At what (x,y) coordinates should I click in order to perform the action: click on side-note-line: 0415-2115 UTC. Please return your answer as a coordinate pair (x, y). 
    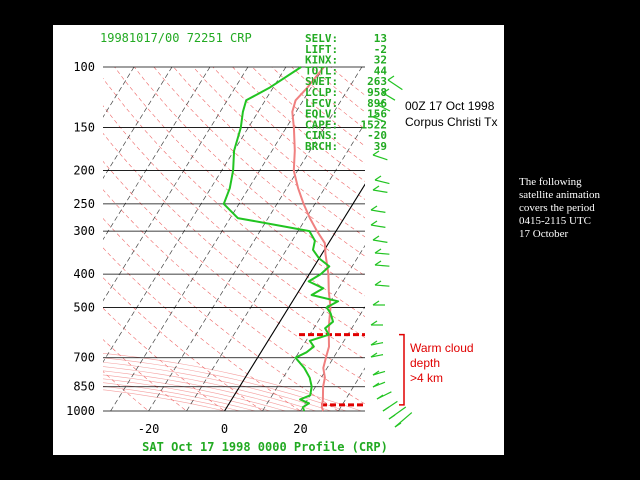
    Looking at the image, I should click on (555, 221).